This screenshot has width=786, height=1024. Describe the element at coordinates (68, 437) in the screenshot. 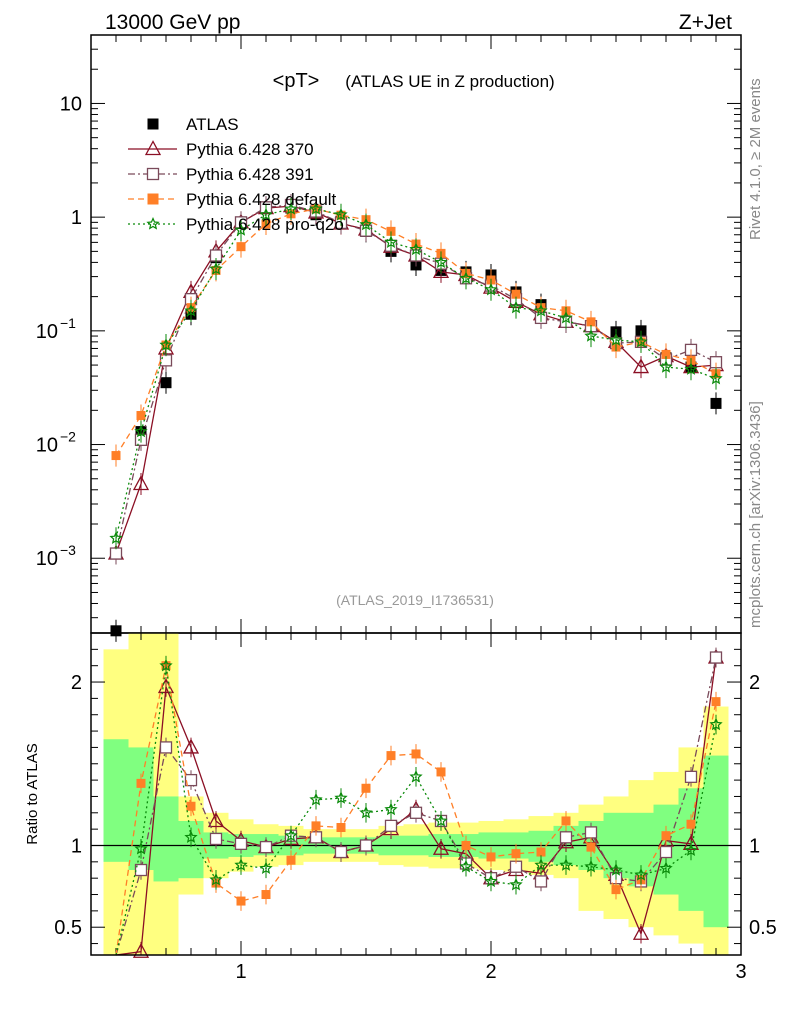

I see `y-tick-exponent: −2` at that location.